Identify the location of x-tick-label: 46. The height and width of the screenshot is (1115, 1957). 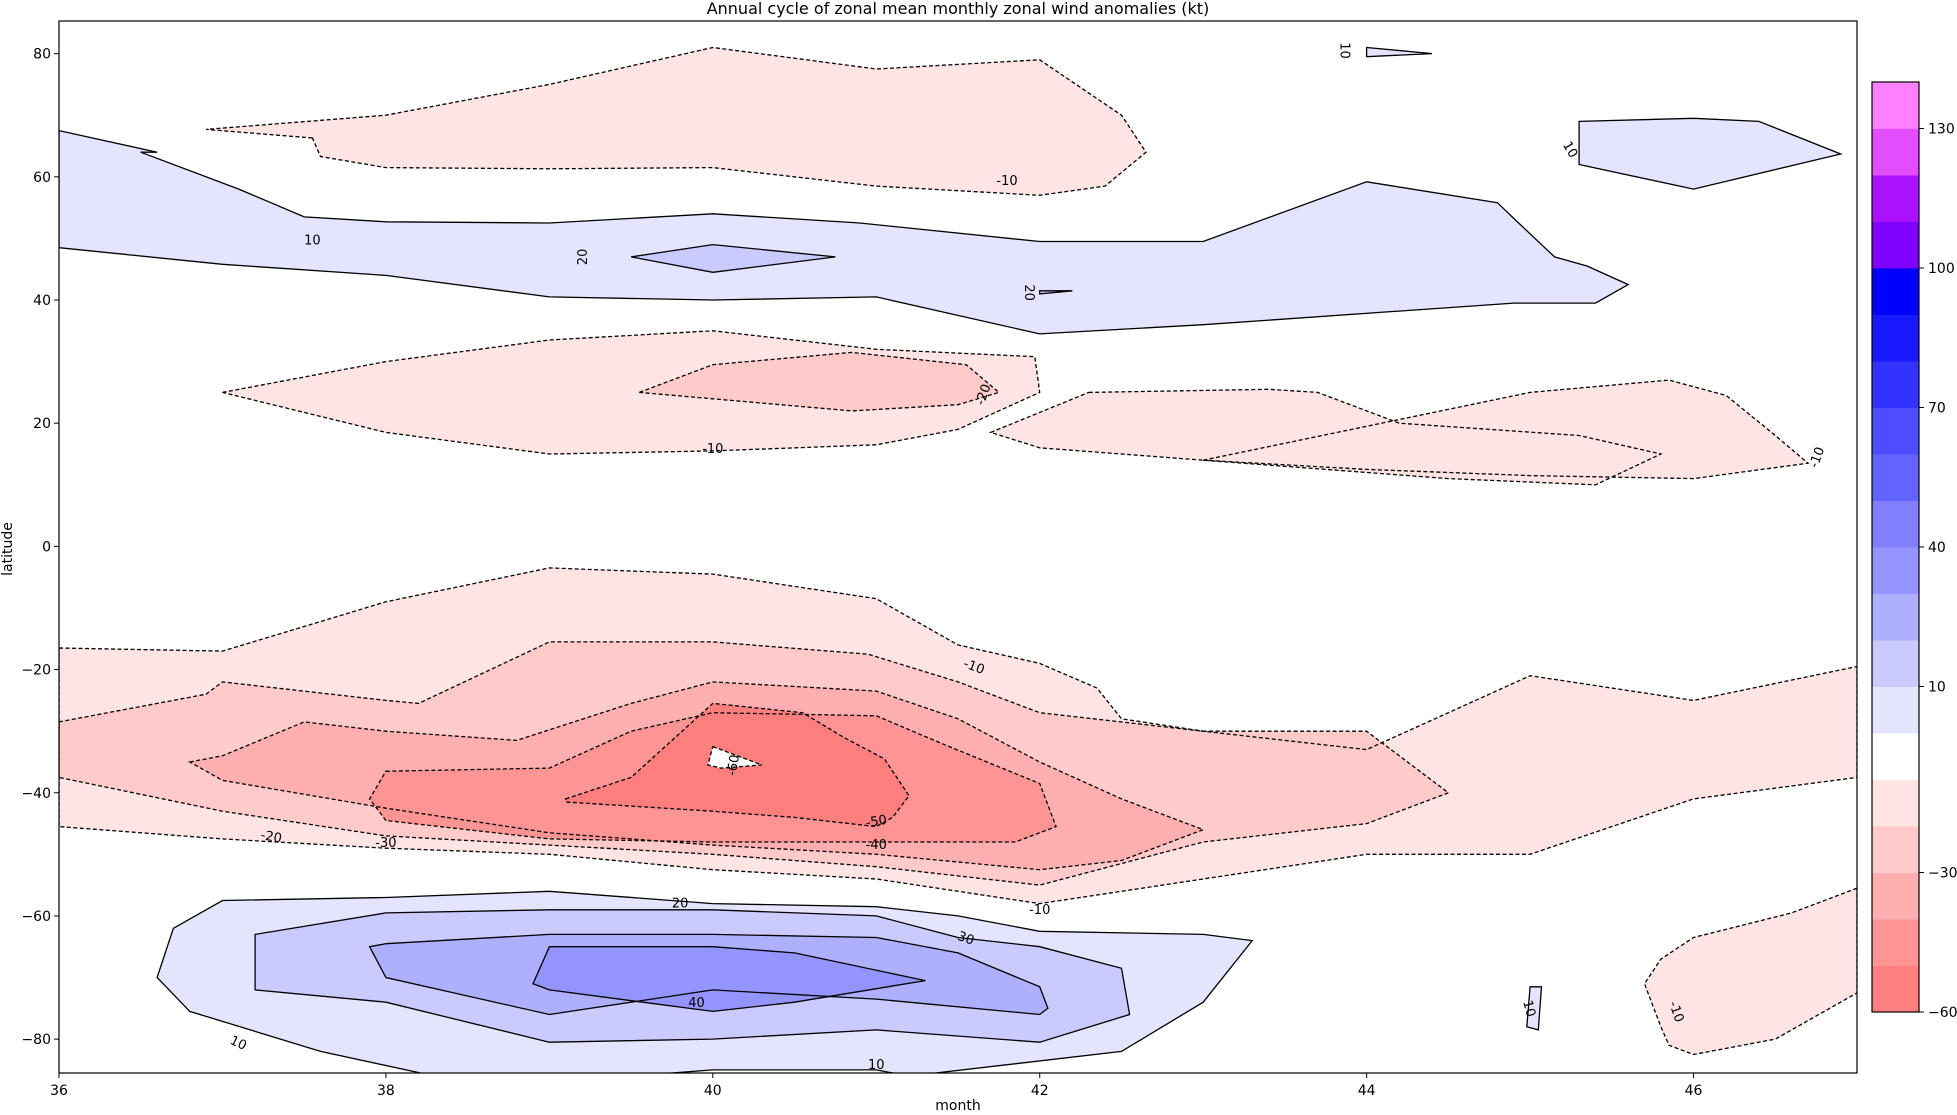
(1694, 1091).